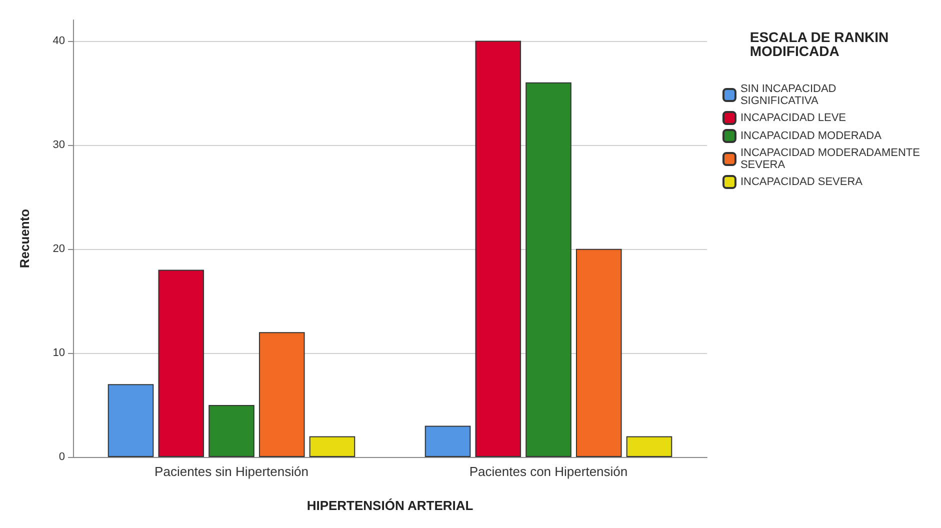 The image size is (941, 528). Describe the element at coordinates (821, 44) in the screenshot. I see `legend-title: ESCALA DE RANKIN MODIFICADA` at that location.